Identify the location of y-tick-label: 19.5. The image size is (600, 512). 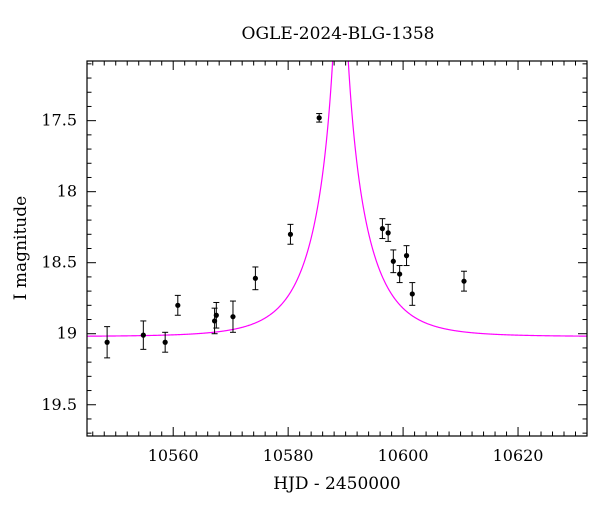
(59, 404).